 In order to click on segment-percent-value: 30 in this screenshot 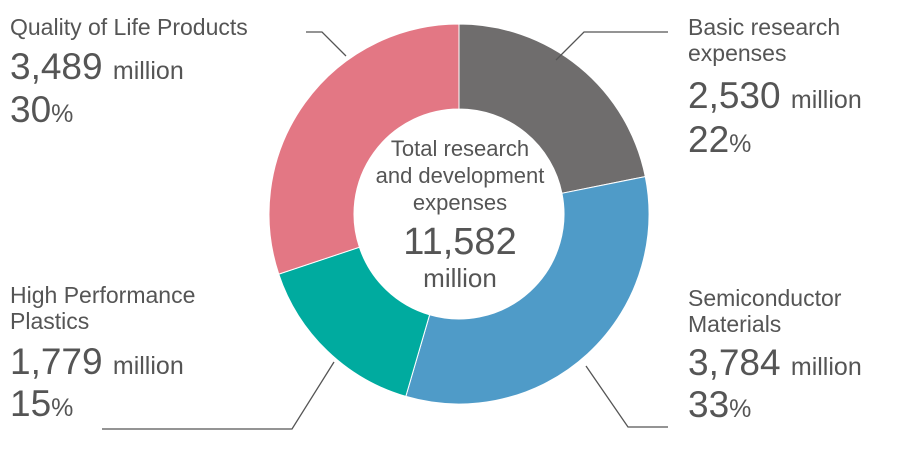, I will do `click(31, 109)`.